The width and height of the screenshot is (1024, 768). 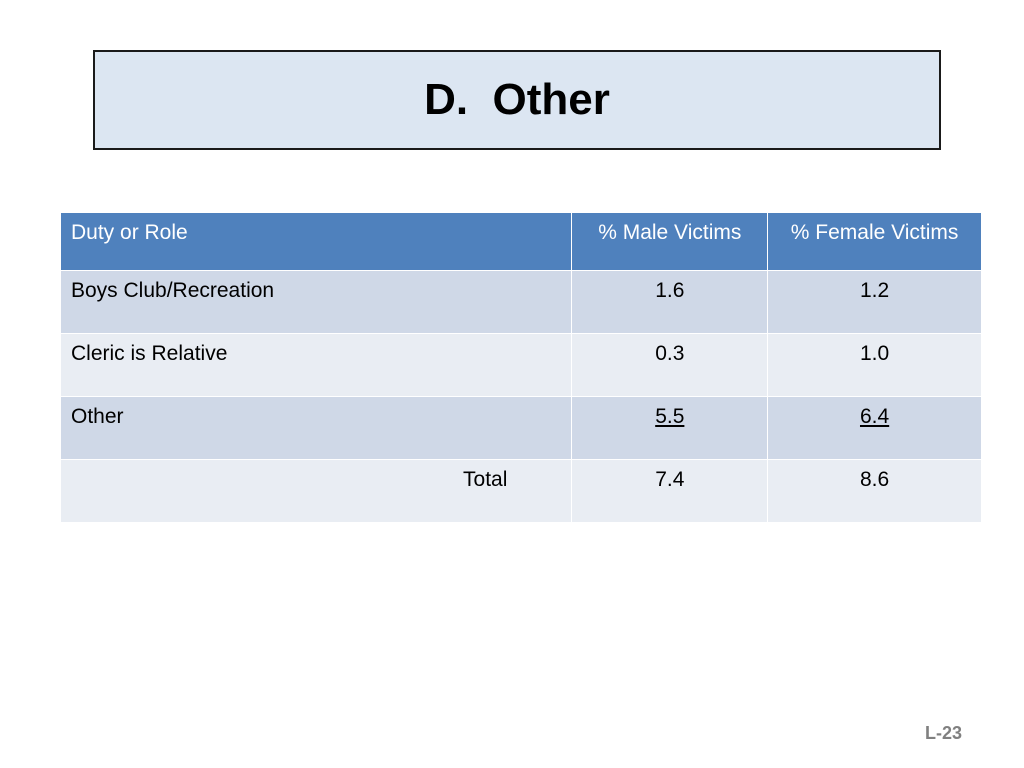 What do you see at coordinates (943, 733) in the screenshot?
I see `slide-number-label: L-23` at bounding box center [943, 733].